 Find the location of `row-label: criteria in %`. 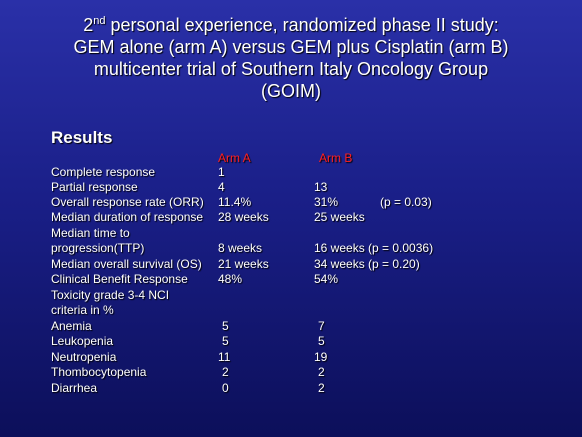

row-label: criteria in % is located at coordinates (82, 310).